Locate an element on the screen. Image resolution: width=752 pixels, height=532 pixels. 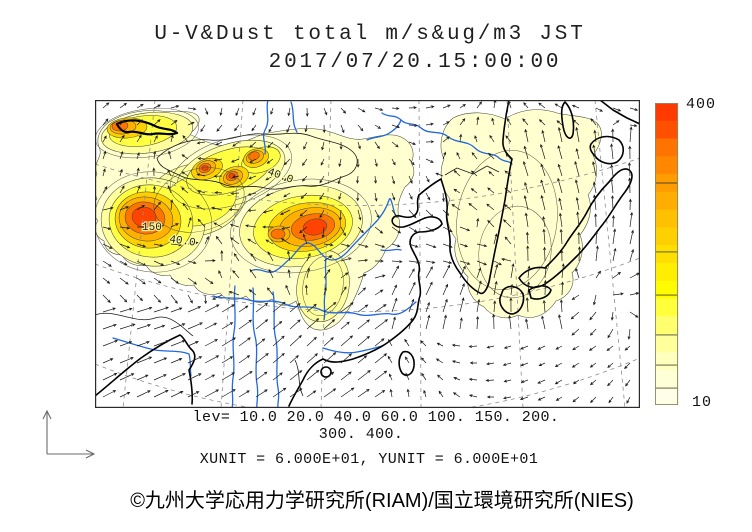
coast-hokkaido is located at coordinates (607, 150).